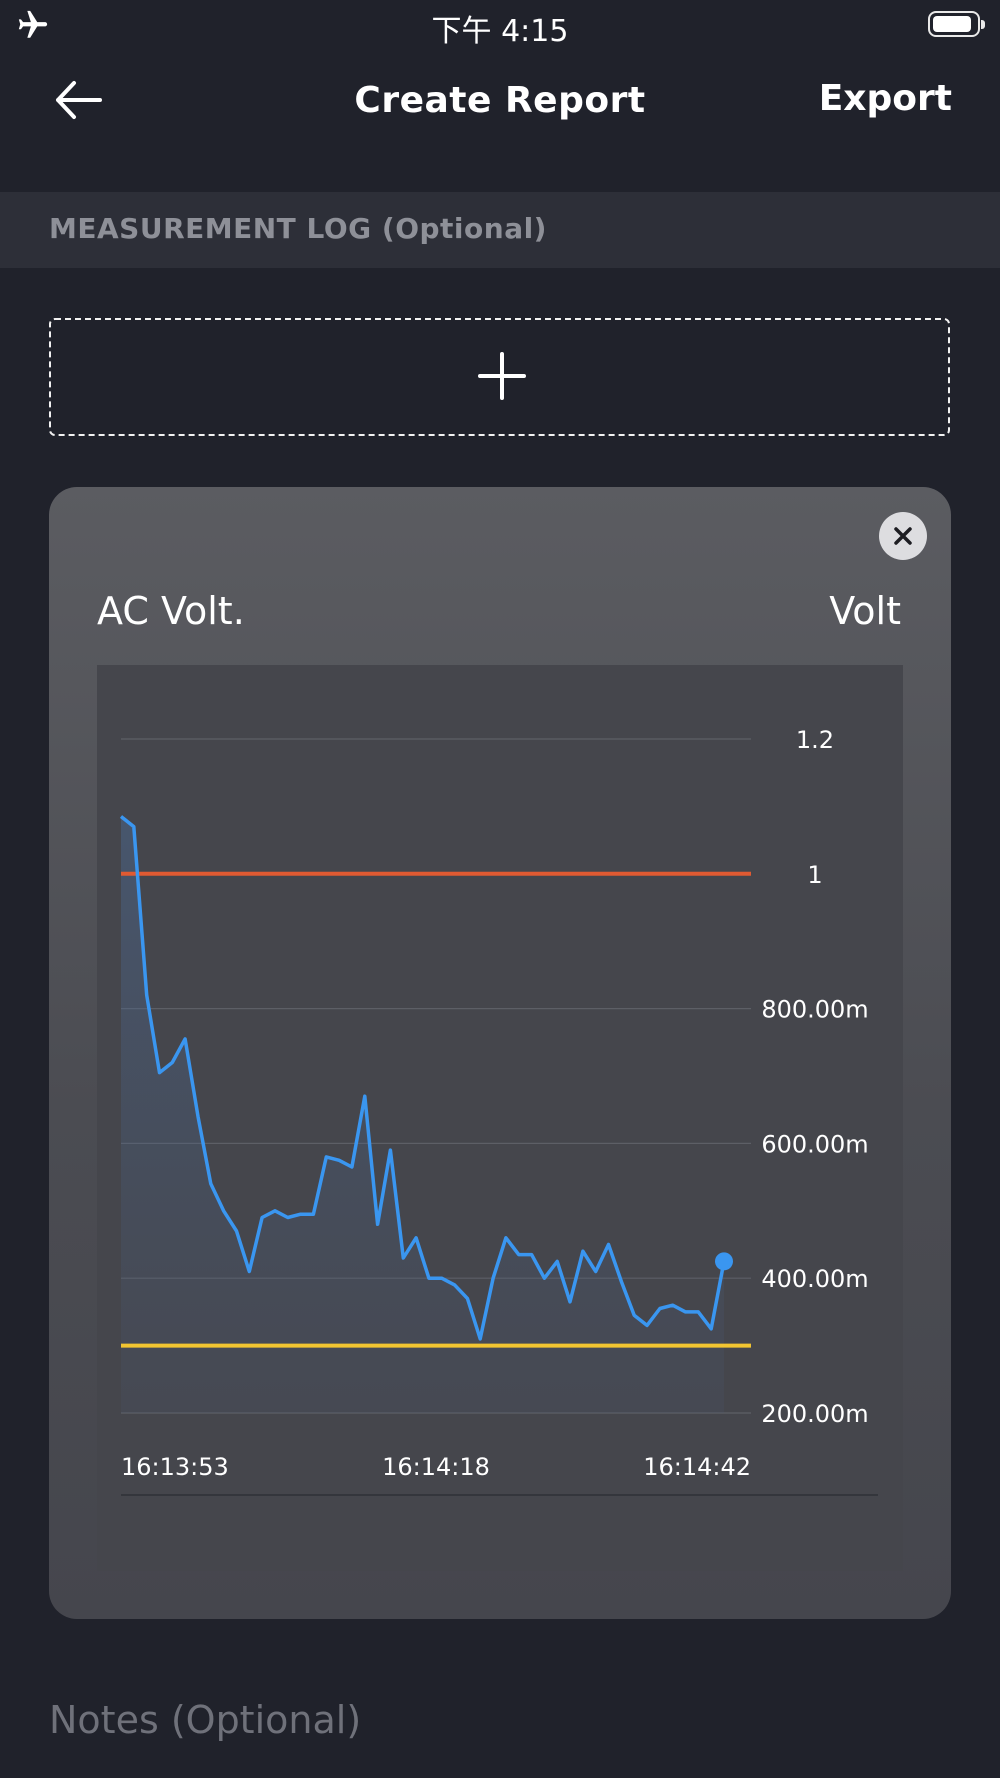  I want to click on x-tick-label: 16:14:18, so click(436, 1467).